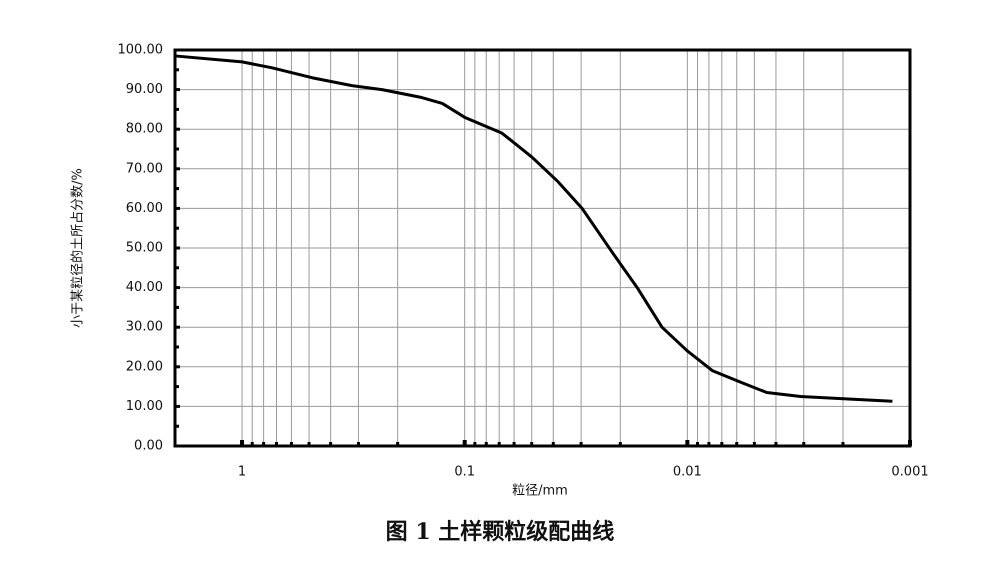 The width and height of the screenshot is (1000, 566). Describe the element at coordinates (464, 472) in the screenshot. I see `x-tick-label: 0.1` at that location.